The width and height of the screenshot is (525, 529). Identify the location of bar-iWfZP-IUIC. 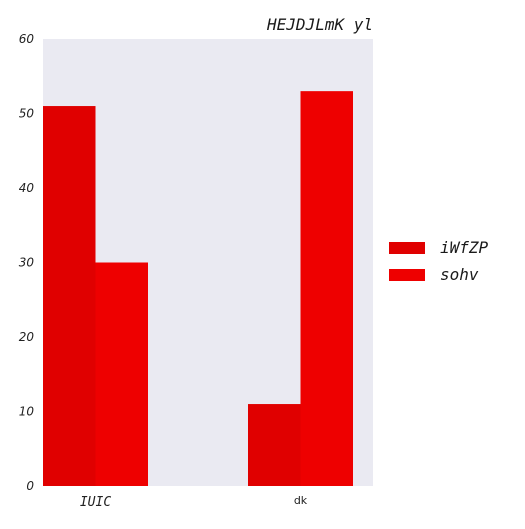
(69, 296).